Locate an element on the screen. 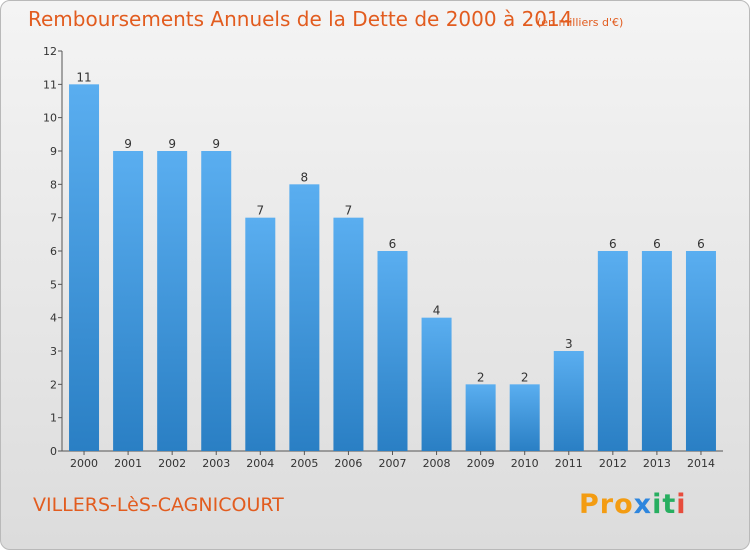 The image size is (750, 550). y-tick-label: 12 is located at coordinates (50, 51).